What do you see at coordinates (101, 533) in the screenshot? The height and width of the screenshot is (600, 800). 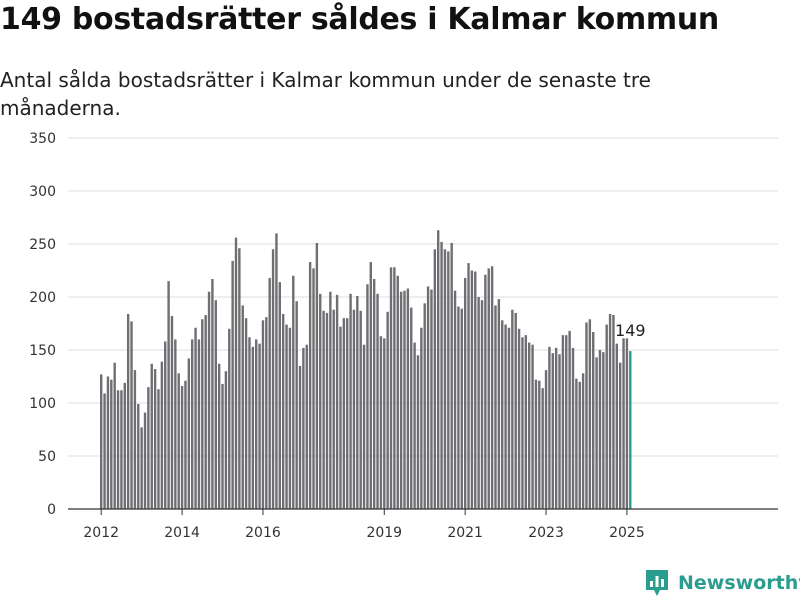 I see `x-tick-label: 2012` at bounding box center [101, 533].